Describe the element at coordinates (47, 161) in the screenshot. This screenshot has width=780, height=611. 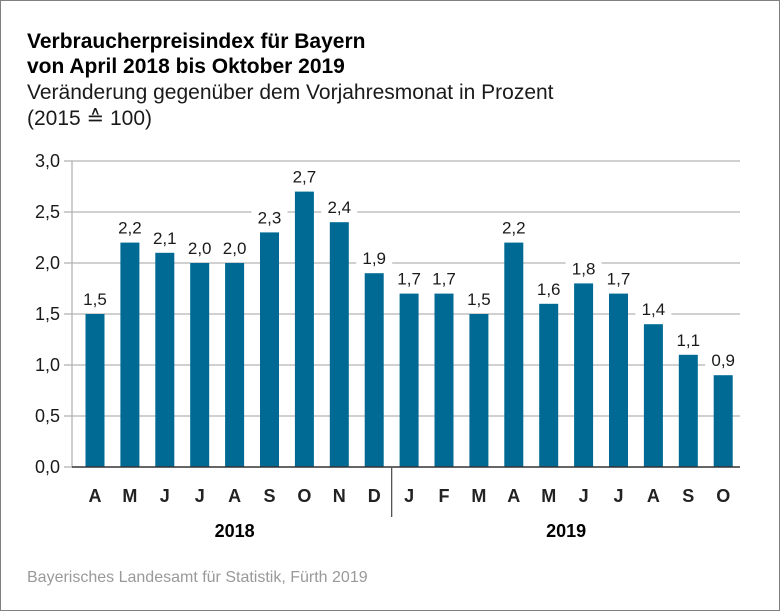
I see `y-tick-label: 3,0` at that location.